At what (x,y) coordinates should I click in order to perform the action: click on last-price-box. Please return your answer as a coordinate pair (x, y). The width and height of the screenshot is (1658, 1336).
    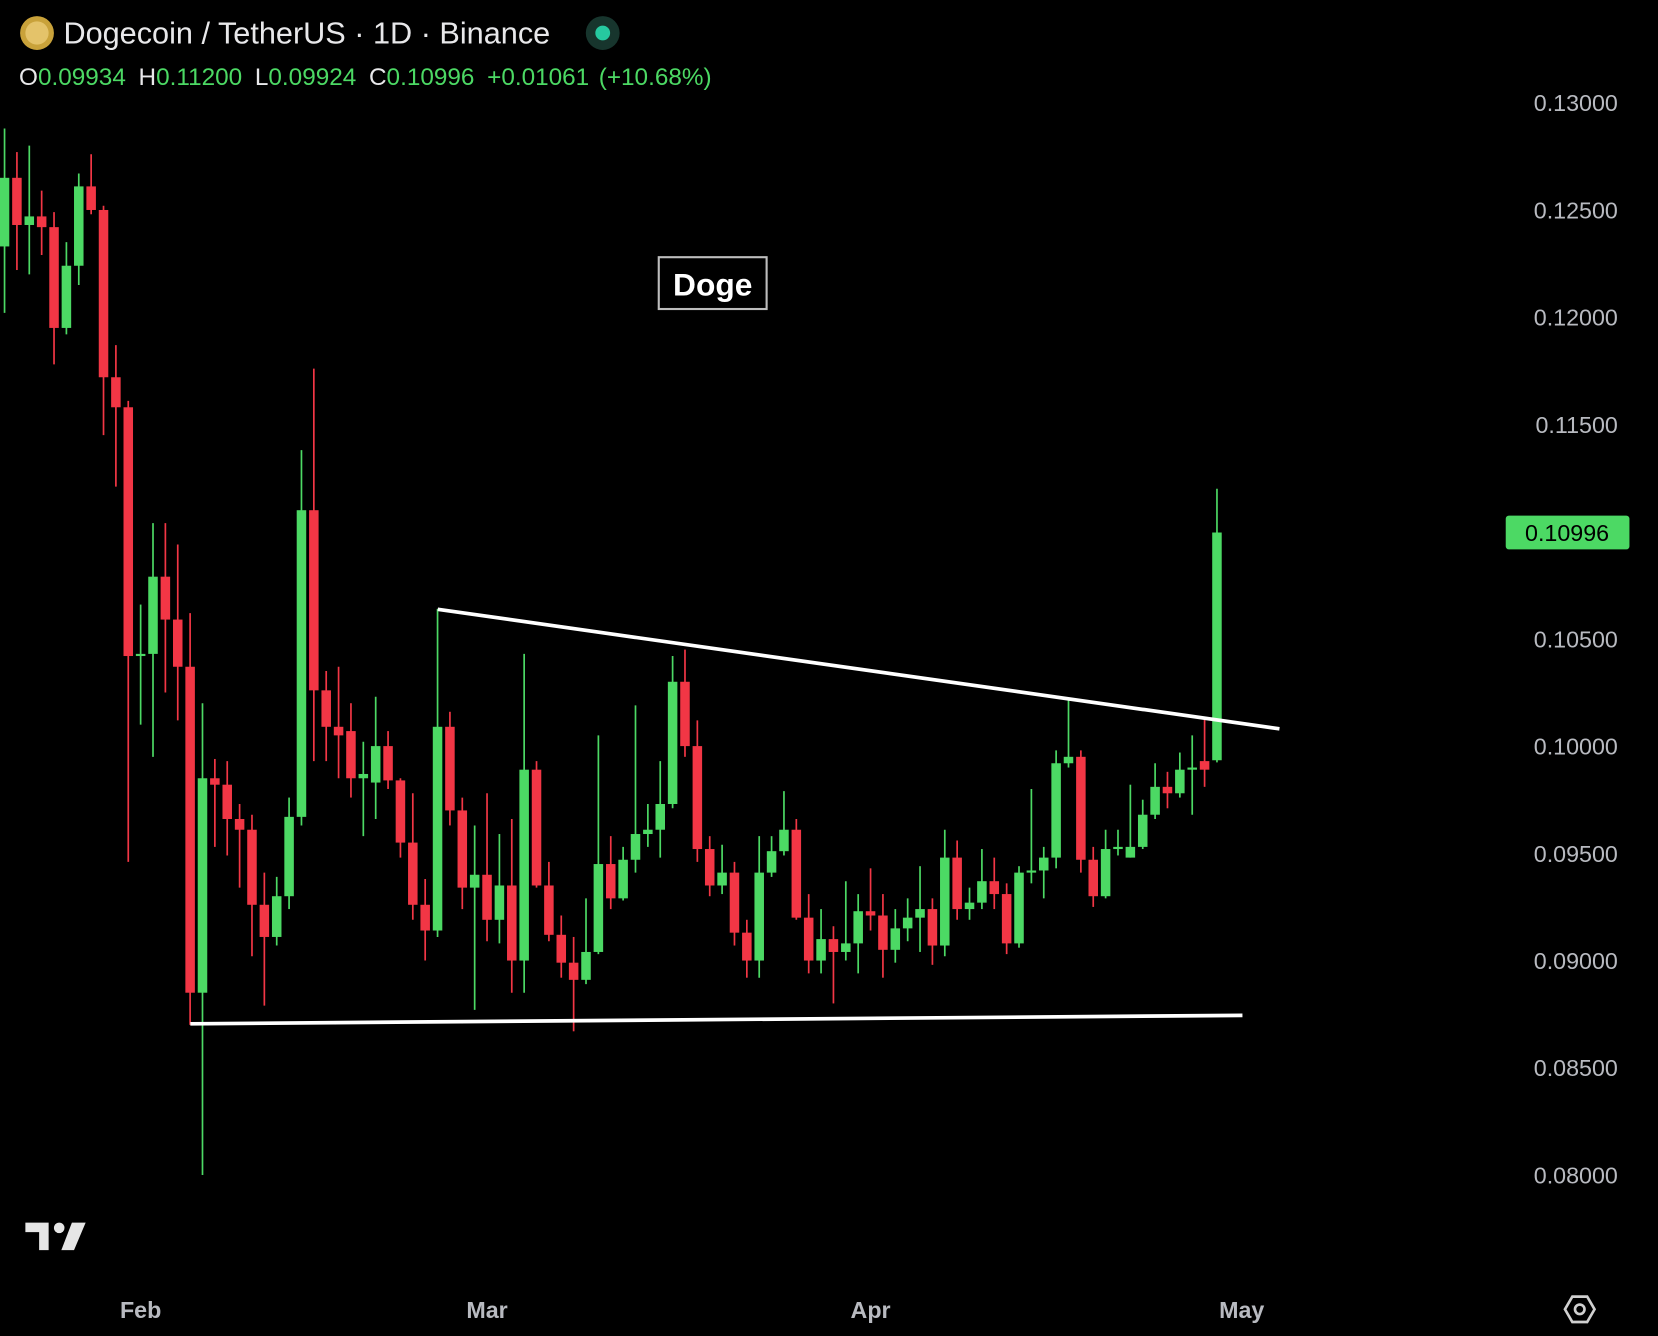
    Looking at the image, I should click on (1567, 532).